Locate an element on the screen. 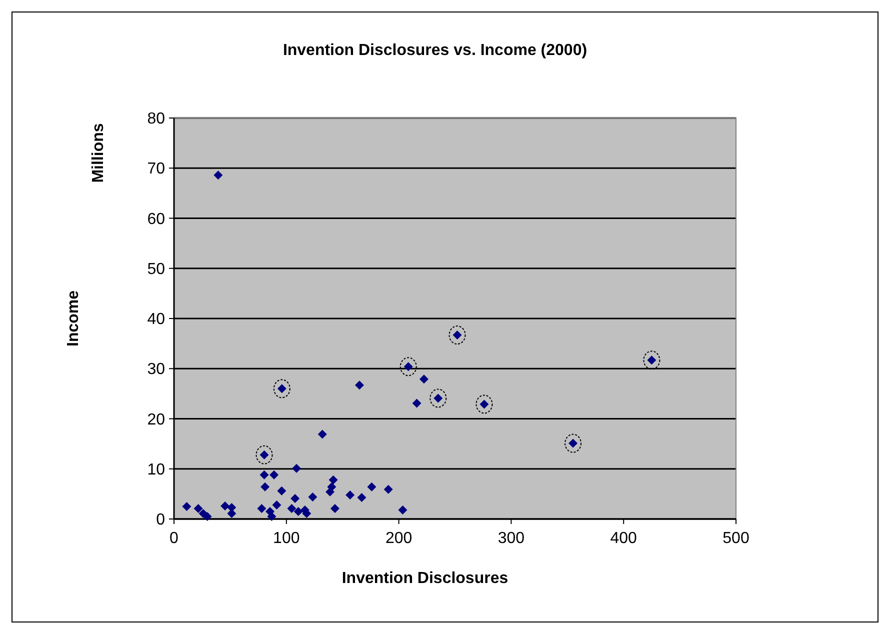  x-tick-label: 400 is located at coordinates (624, 538).